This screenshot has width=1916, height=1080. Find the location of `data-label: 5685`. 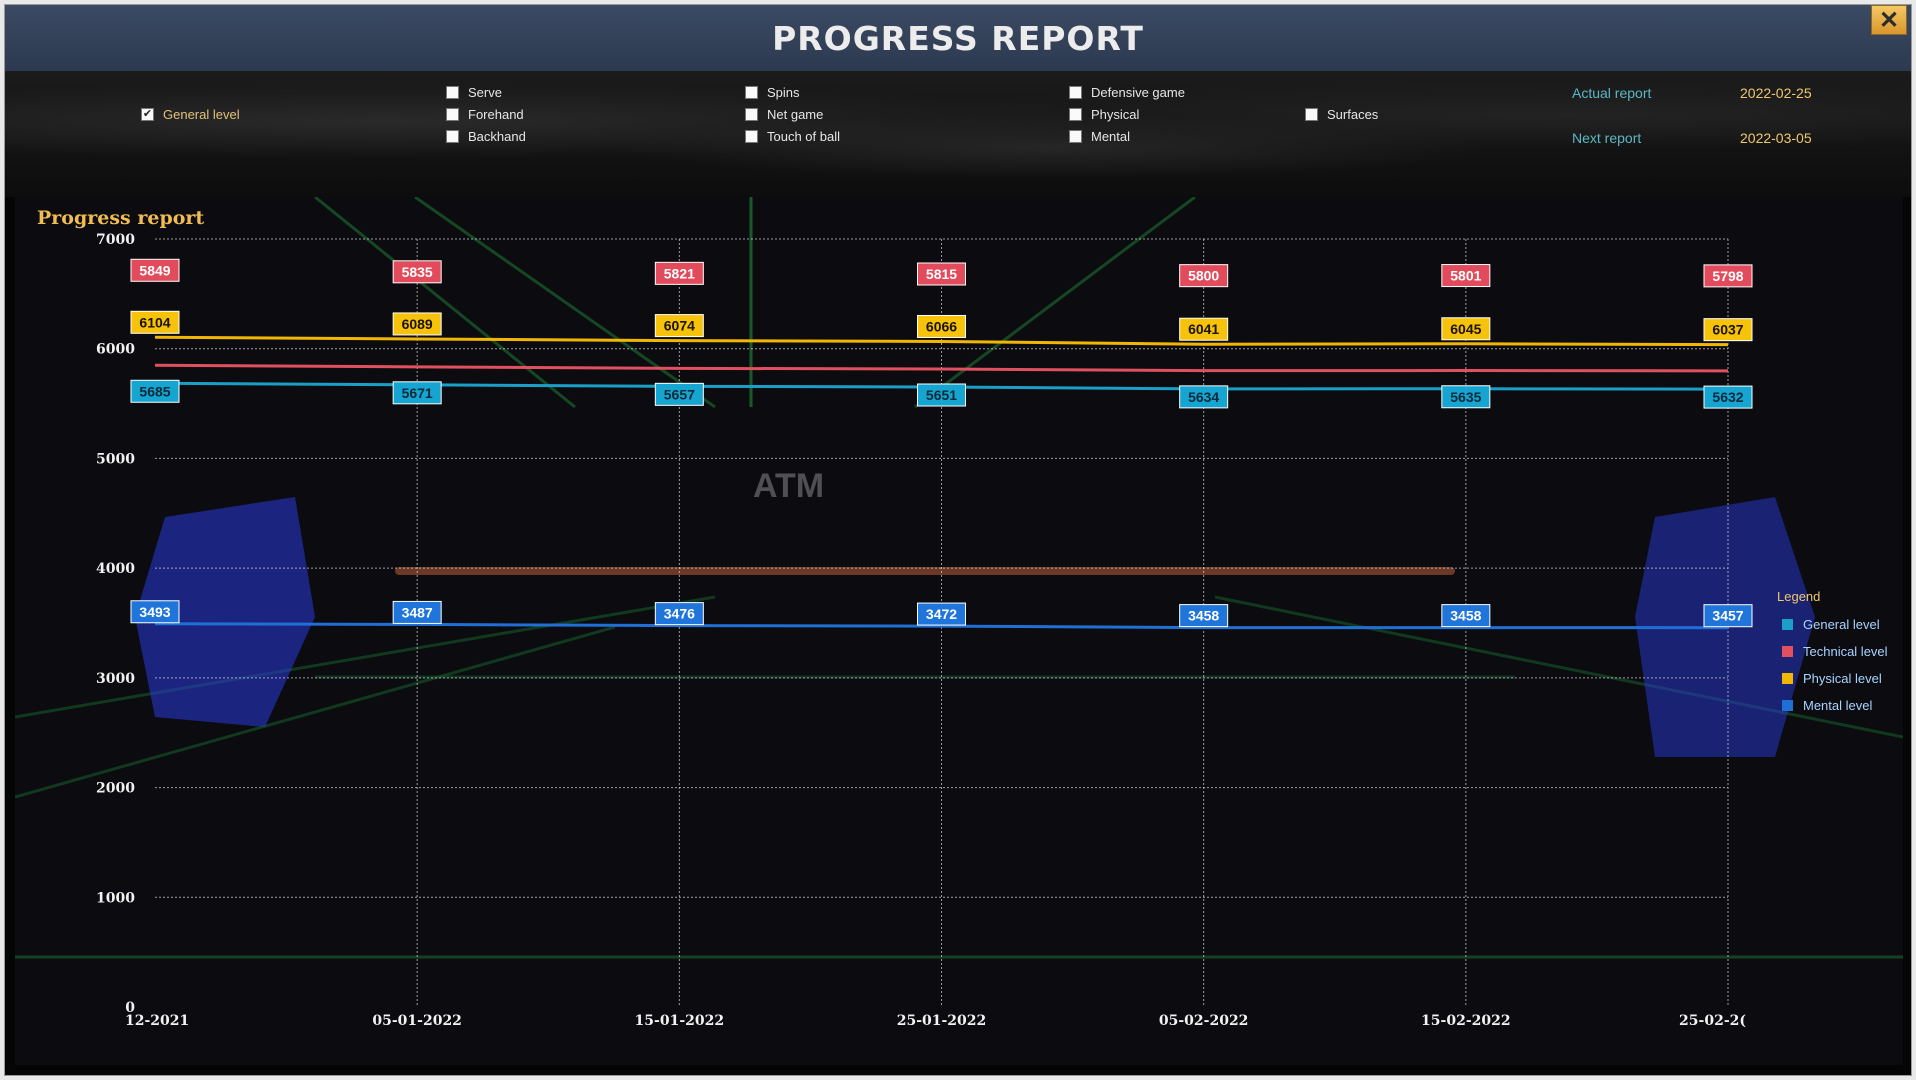

data-label: 5685 is located at coordinates (154, 391).